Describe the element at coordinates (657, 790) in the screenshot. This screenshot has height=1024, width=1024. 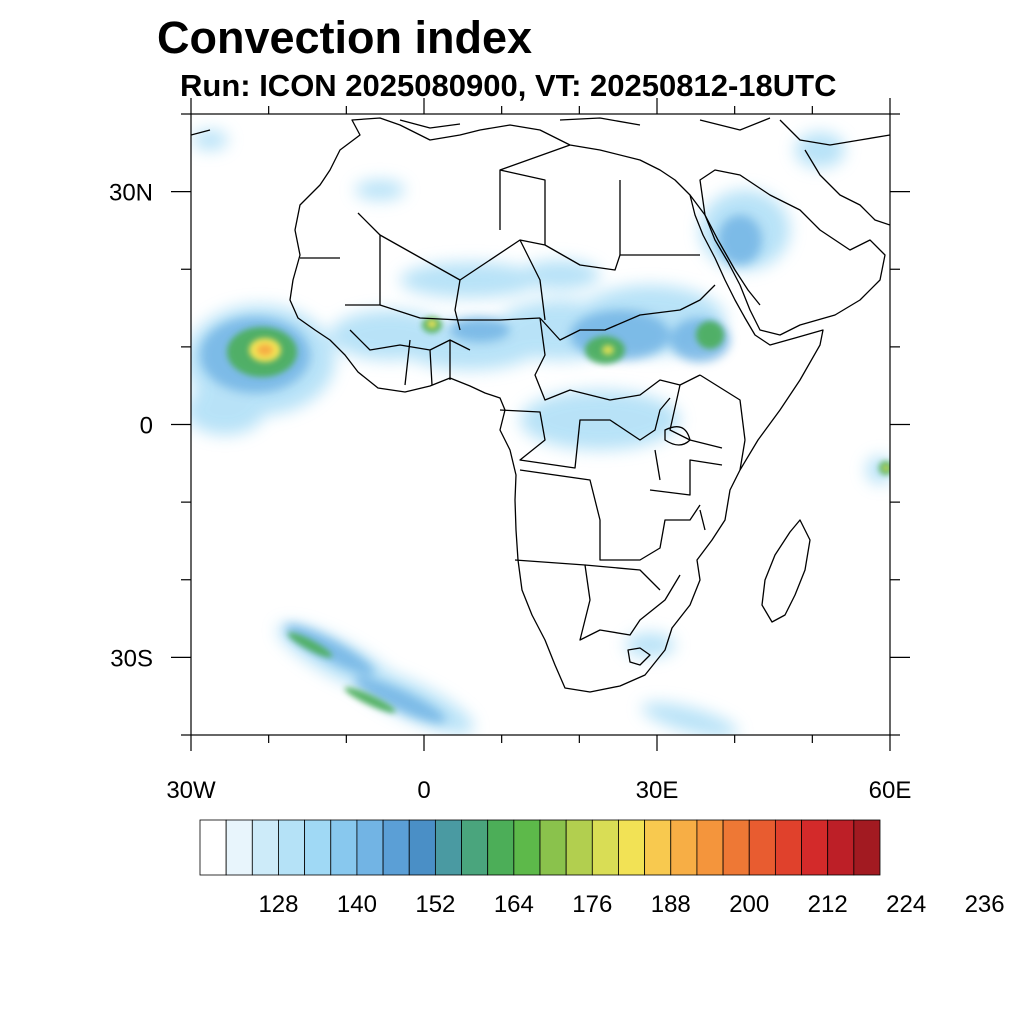
I see `x-tick-label: 30E` at that location.